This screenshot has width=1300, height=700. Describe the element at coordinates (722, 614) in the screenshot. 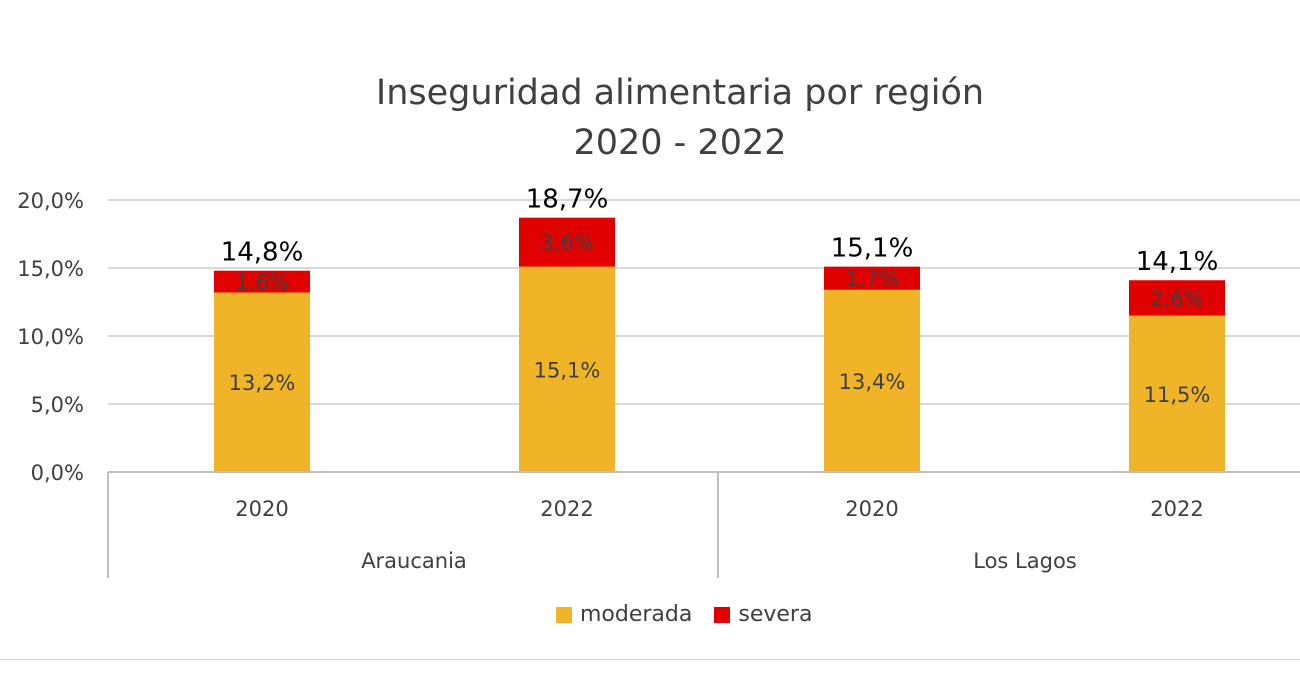

I see `legend-swatch-severa` at that location.